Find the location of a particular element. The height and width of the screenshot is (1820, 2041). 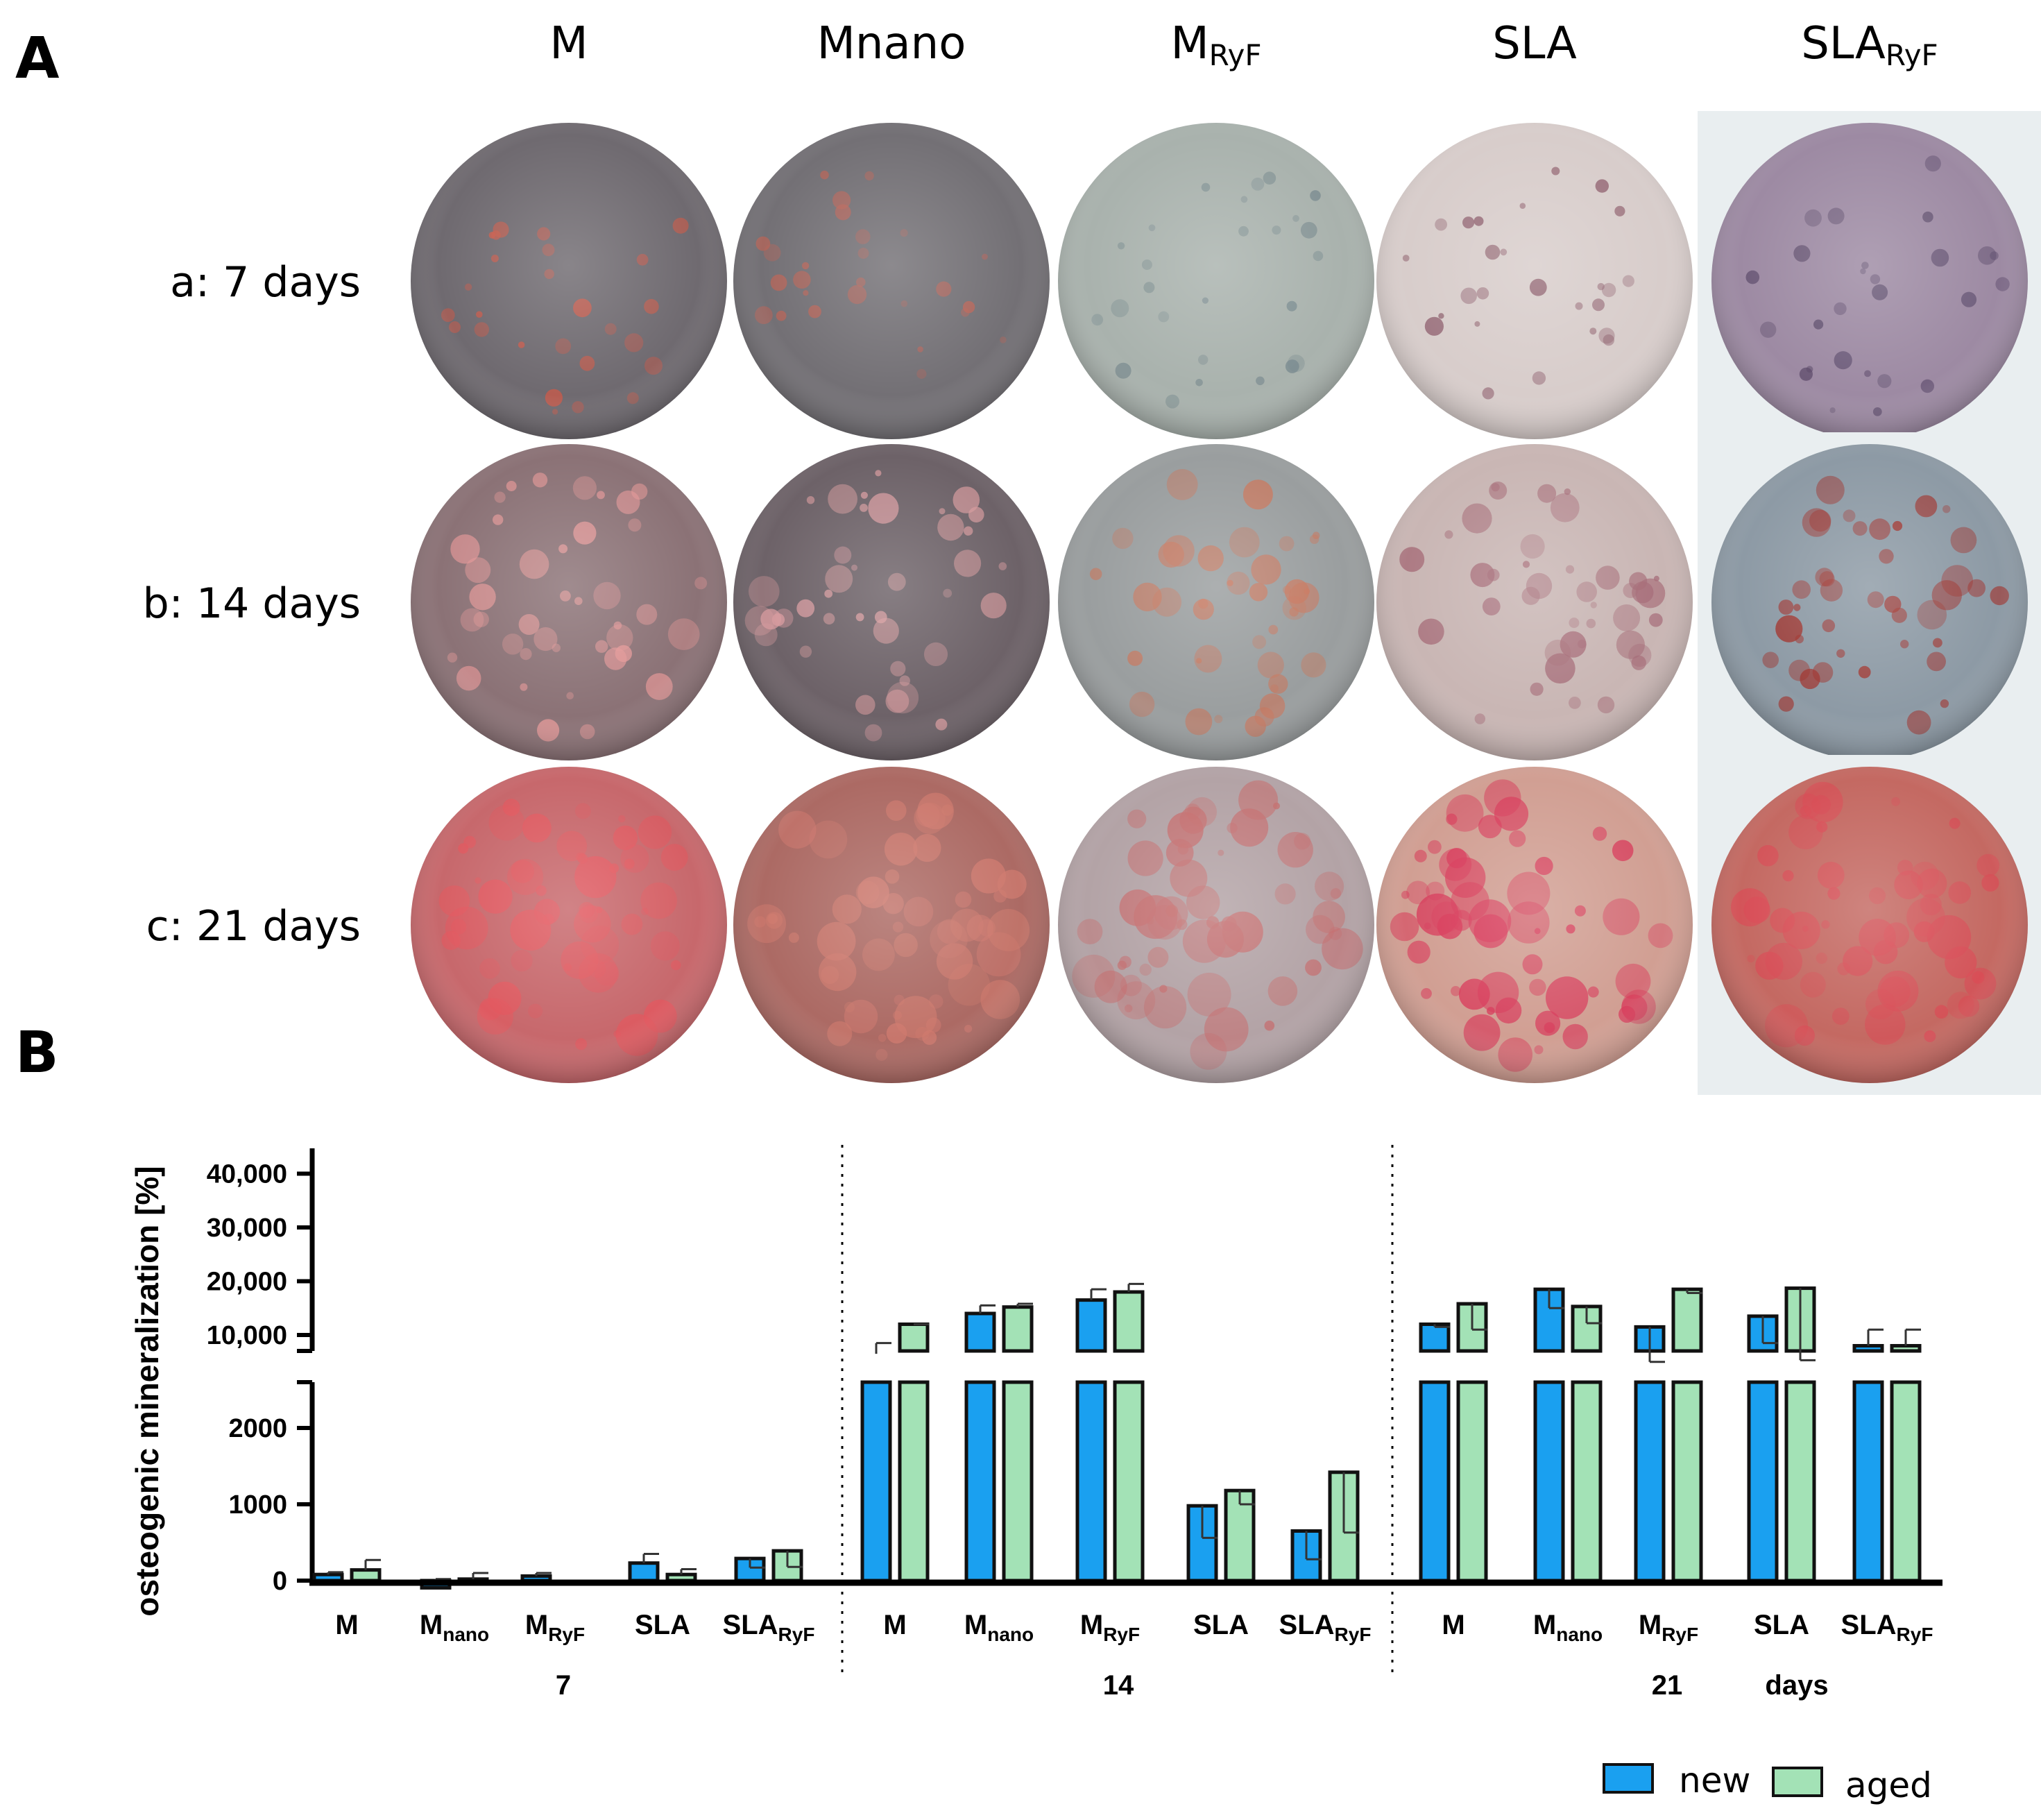

disc-photo-r3-c4 is located at coordinates (1534, 925).